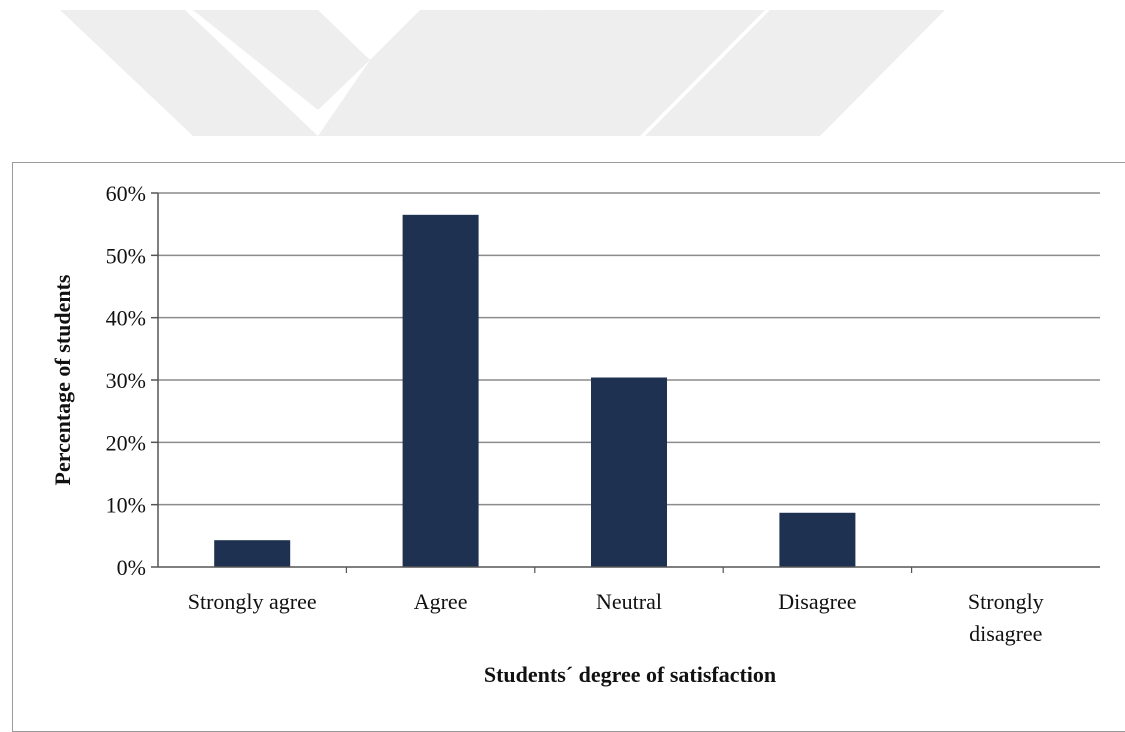  I want to click on x-tick-label: Disagree, so click(817, 601).